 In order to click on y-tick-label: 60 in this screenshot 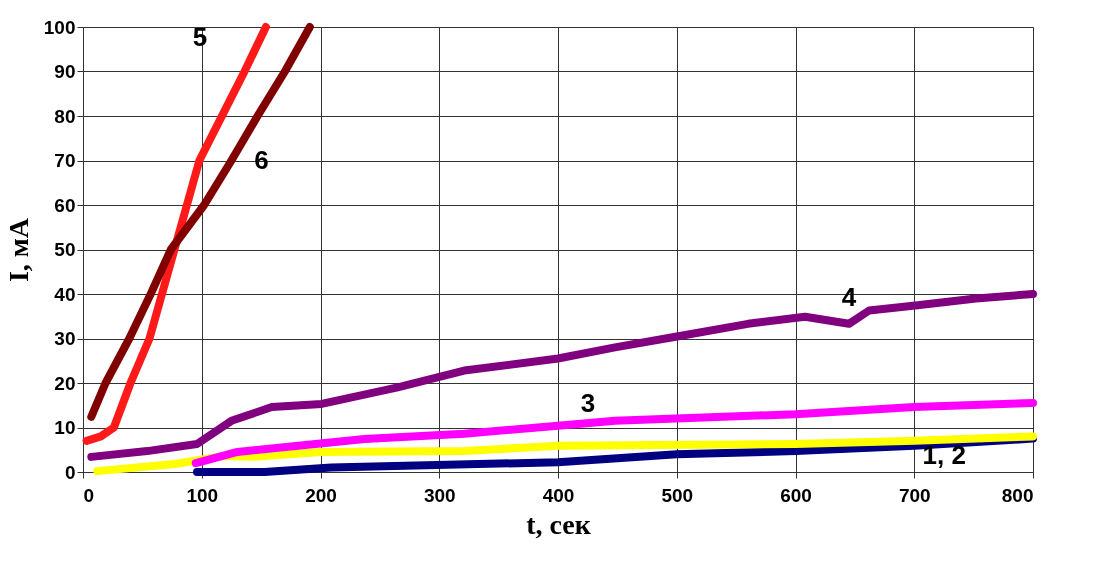, I will do `click(65, 205)`.